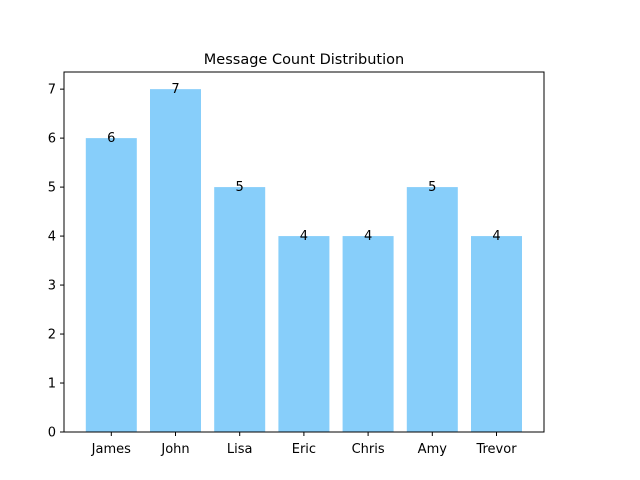 Image resolution: width=640 pixels, height=480 pixels. I want to click on x-tick-label-john: John, so click(174, 449).